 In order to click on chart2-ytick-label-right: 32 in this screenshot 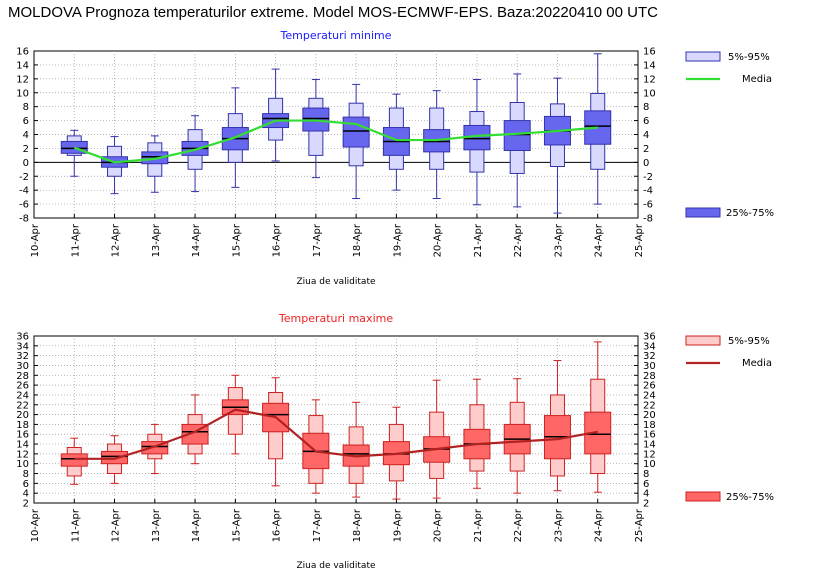, I will do `click(649, 356)`.